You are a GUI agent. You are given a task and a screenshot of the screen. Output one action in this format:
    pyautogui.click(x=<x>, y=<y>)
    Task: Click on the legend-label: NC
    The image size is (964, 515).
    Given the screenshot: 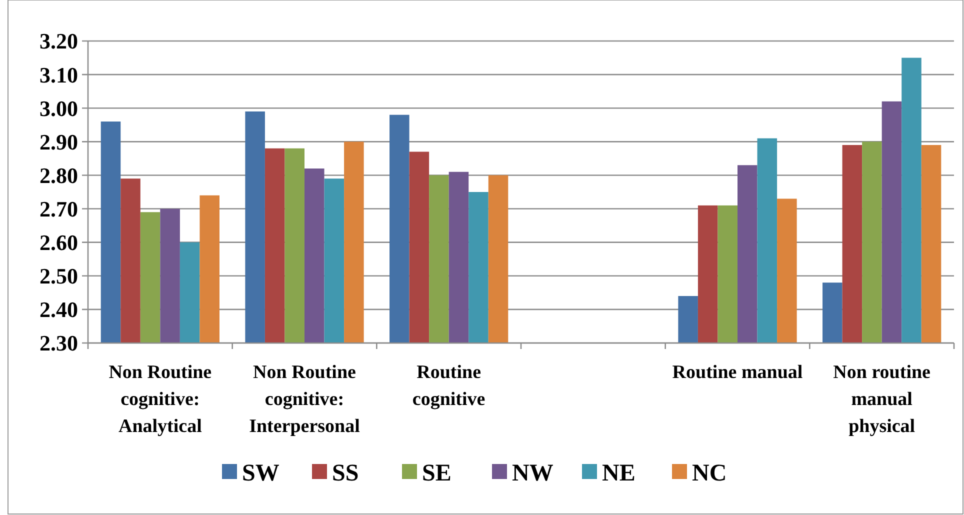 What is the action you would take?
    pyautogui.click(x=709, y=473)
    